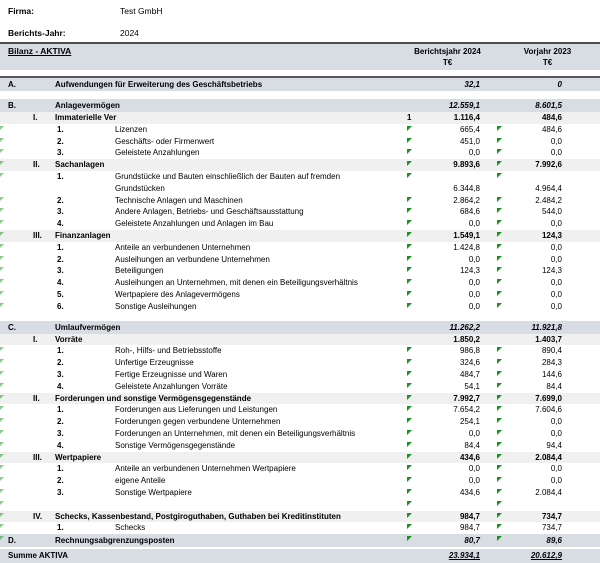 The height and width of the screenshot is (563, 600). Describe the element at coordinates (548, 105) in the screenshot. I see `cell-vorjahr: 8.601,5` at that location.